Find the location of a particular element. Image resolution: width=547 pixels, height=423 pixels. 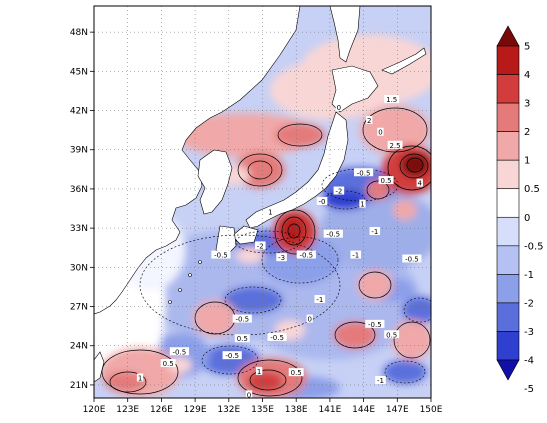

lon-tick-label: 129E is located at coordinates (195, 410).